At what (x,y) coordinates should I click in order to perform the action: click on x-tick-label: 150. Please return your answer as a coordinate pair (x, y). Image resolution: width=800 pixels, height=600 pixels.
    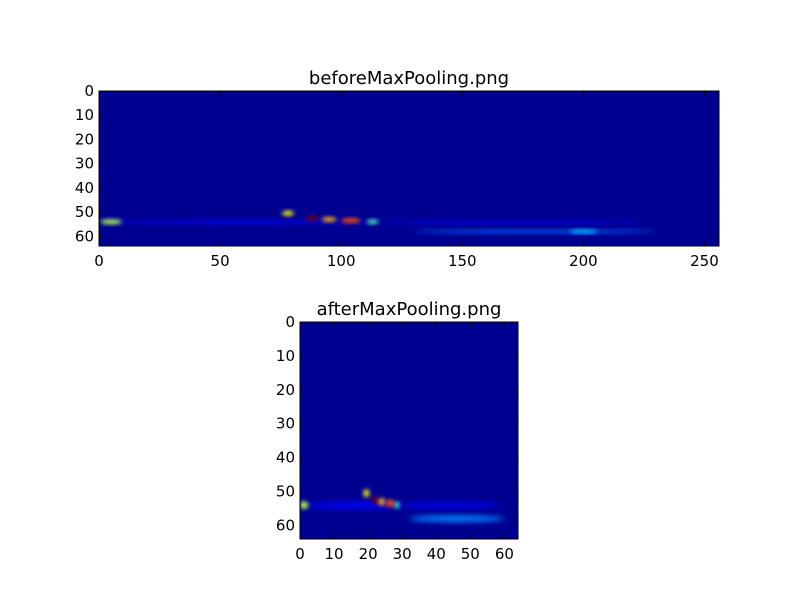
    Looking at the image, I should click on (462, 261).